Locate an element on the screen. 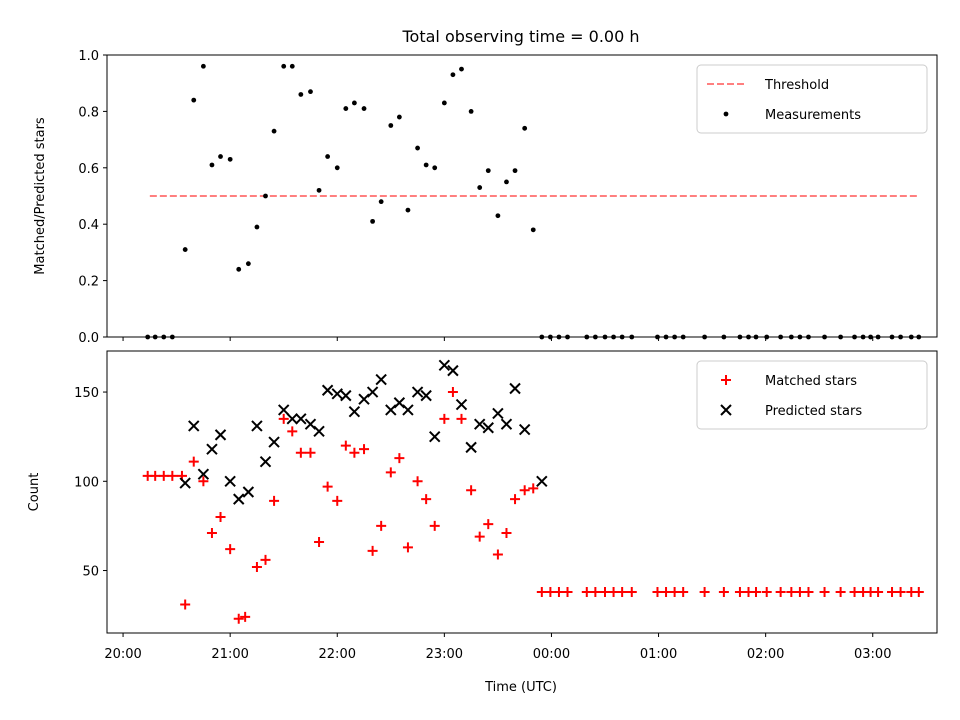 The height and width of the screenshot is (720, 960). y-tick-label: 50 is located at coordinates (90, 572).